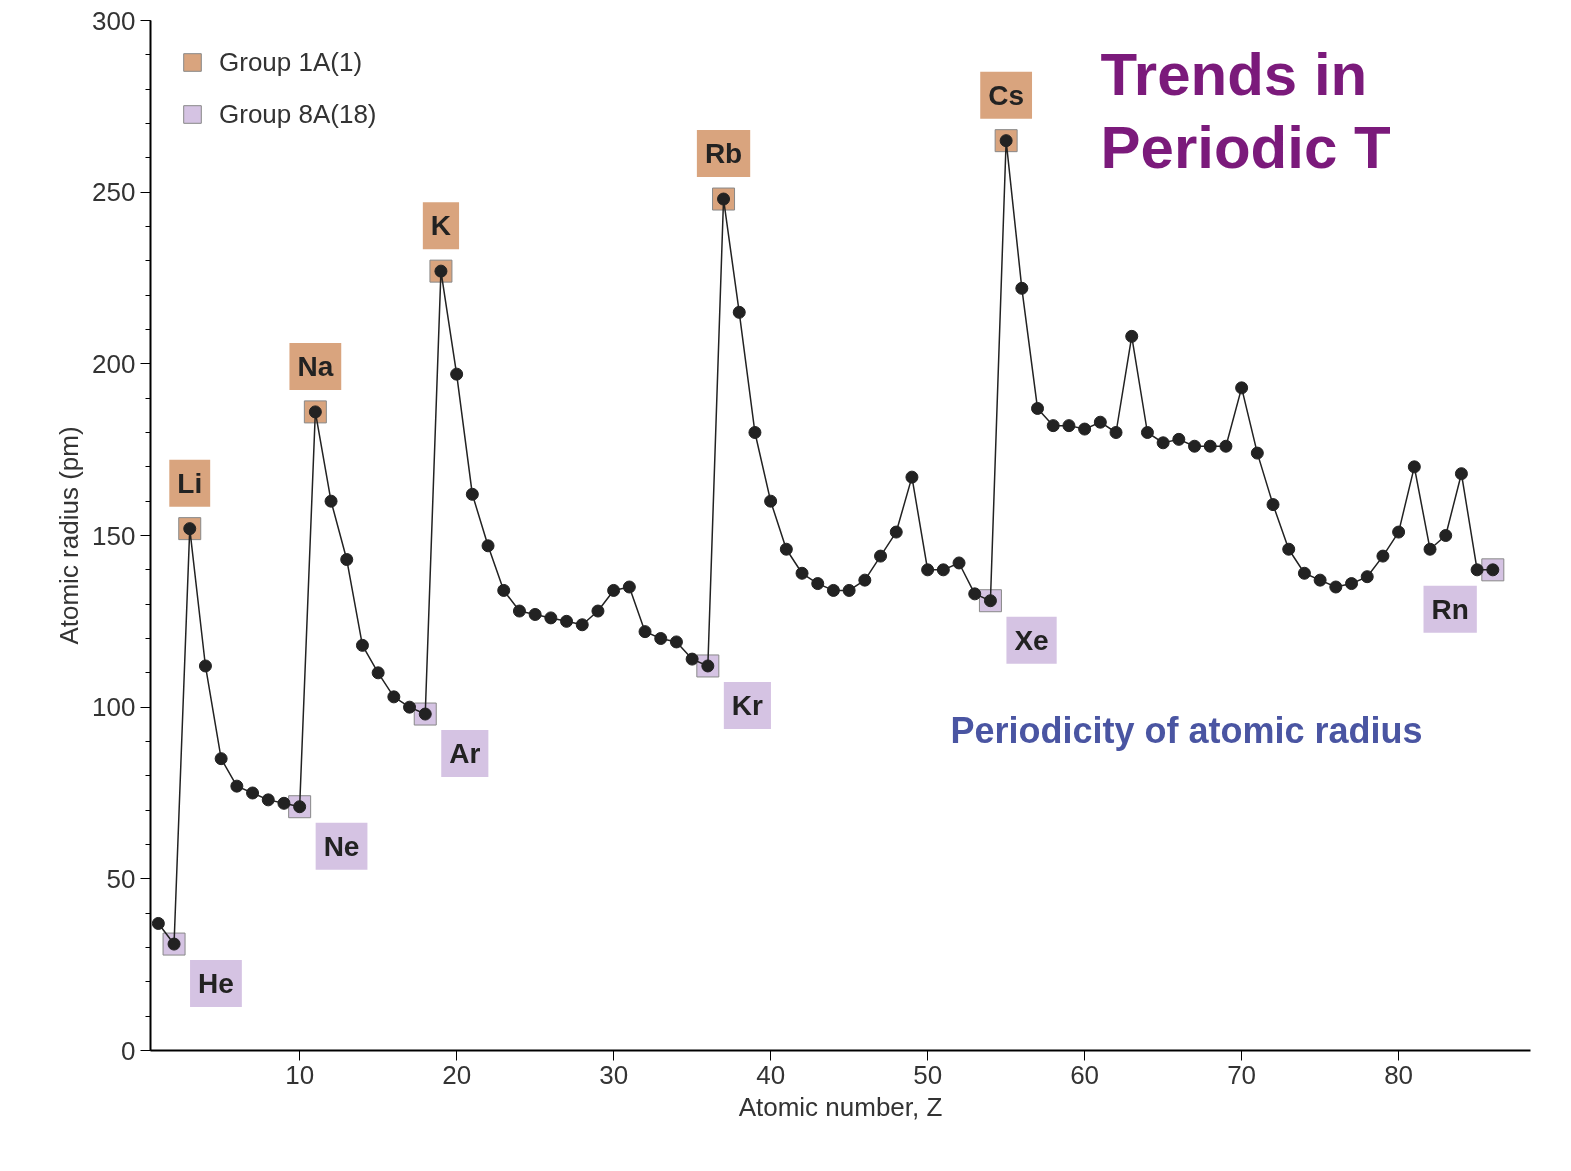  I want to click on y-tick-label: 200, so click(114, 363).